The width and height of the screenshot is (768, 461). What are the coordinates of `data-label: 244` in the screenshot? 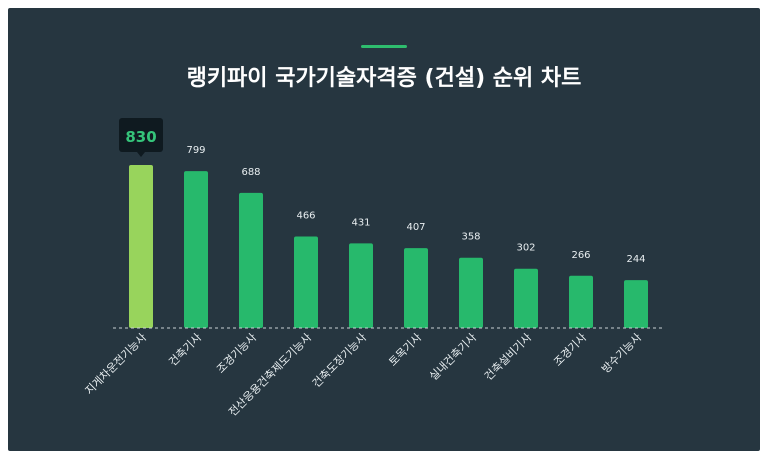 It's located at (635, 259).